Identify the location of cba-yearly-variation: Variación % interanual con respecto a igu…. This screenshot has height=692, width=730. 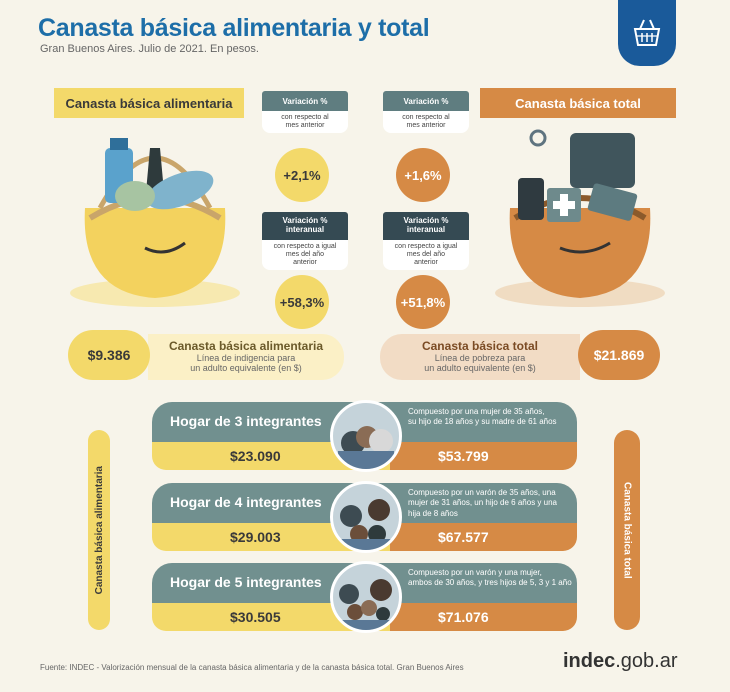
(305, 241).